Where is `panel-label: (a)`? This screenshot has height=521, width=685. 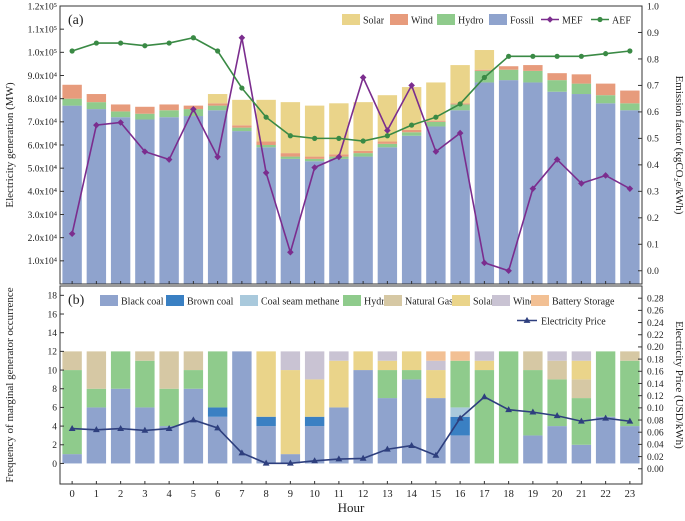 panel-label: (a) is located at coordinates (76, 20).